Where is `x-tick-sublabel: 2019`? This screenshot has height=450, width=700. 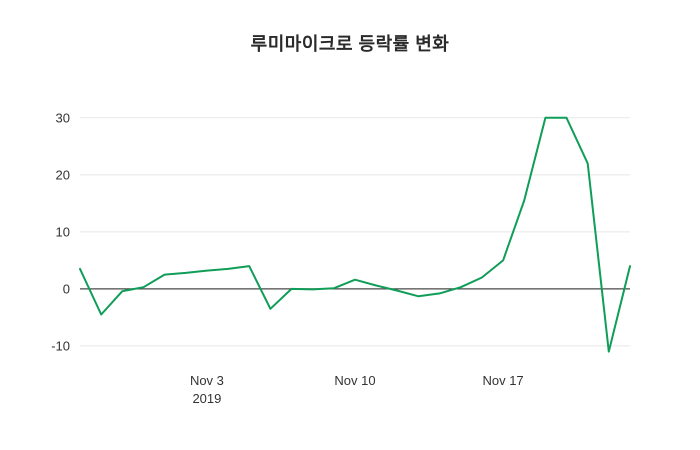 x-tick-sublabel: 2019 is located at coordinates (206, 398).